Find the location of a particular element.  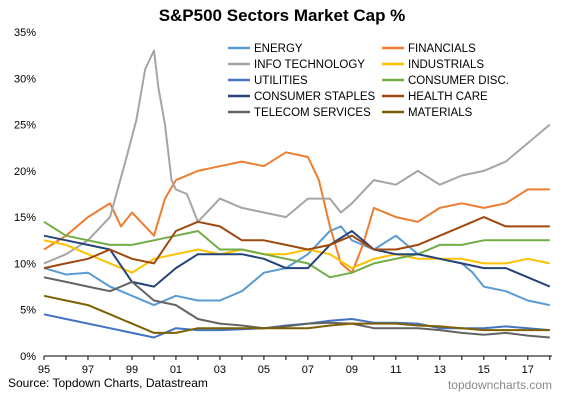

legend-label: HEALTH CARE is located at coordinates (448, 97).